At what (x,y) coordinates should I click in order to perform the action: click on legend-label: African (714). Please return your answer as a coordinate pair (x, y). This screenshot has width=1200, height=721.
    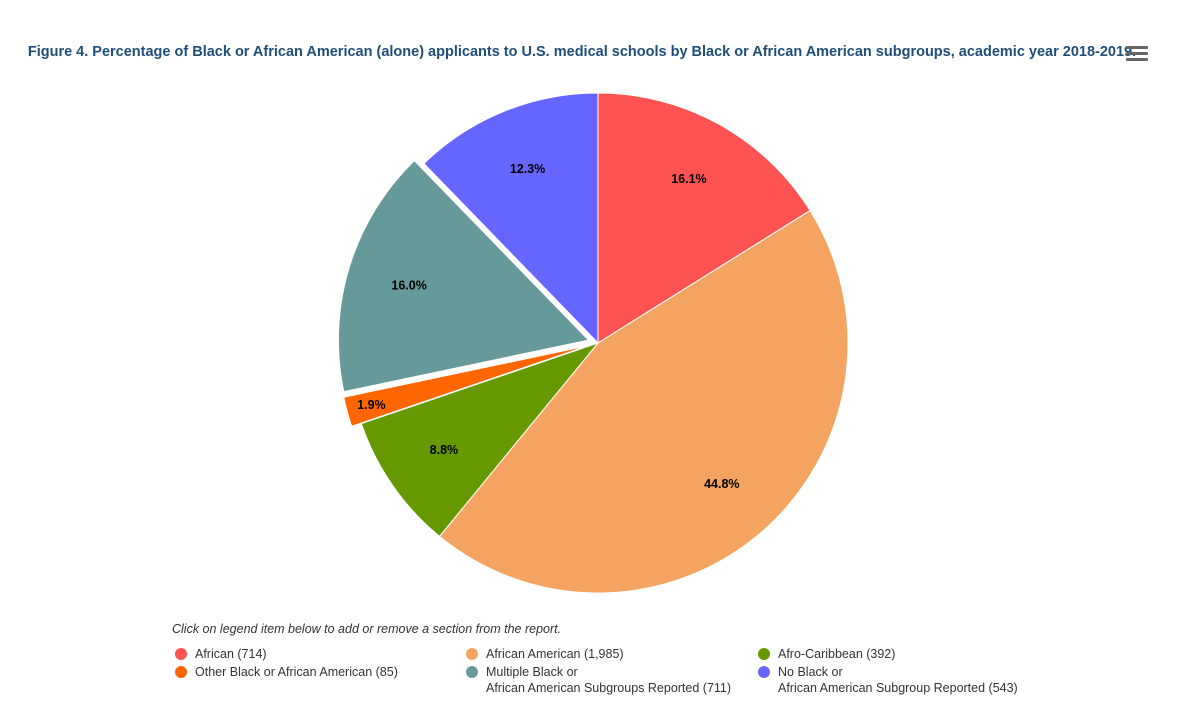
    Looking at the image, I should click on (231, 654).